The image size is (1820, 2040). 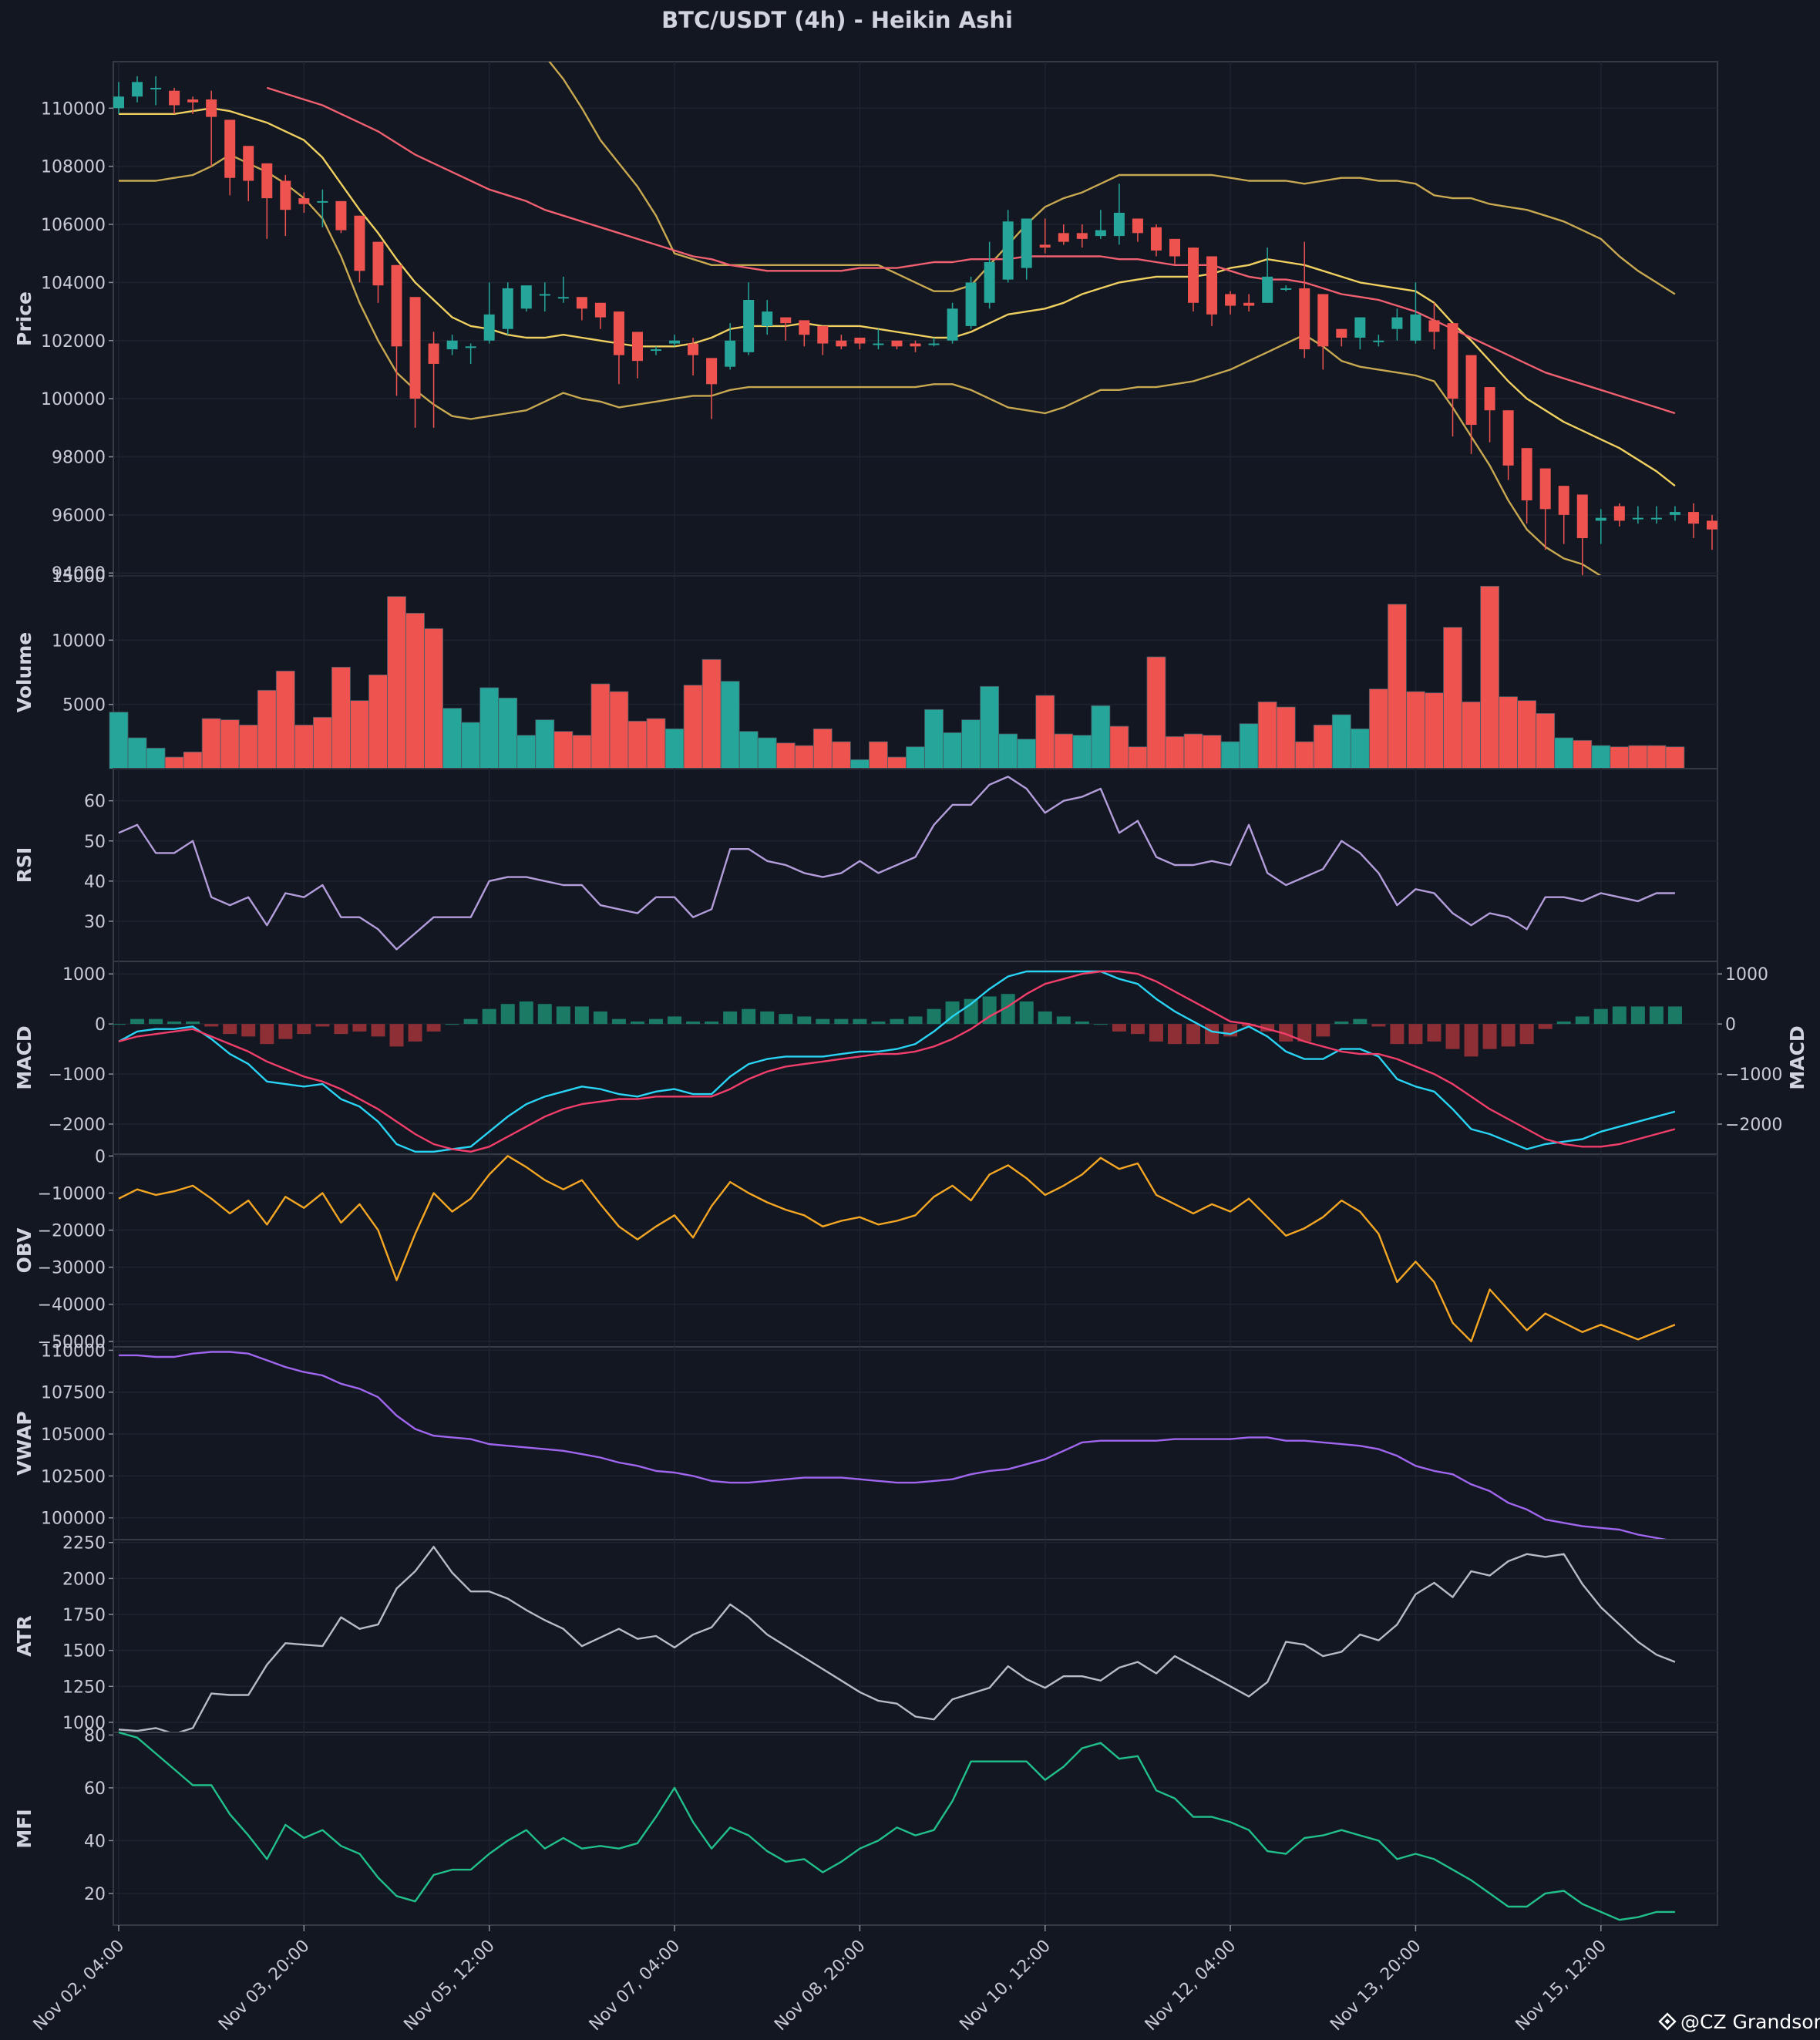 I want to click on mfi-tick-label: 20, so click(x=95, y=1895).